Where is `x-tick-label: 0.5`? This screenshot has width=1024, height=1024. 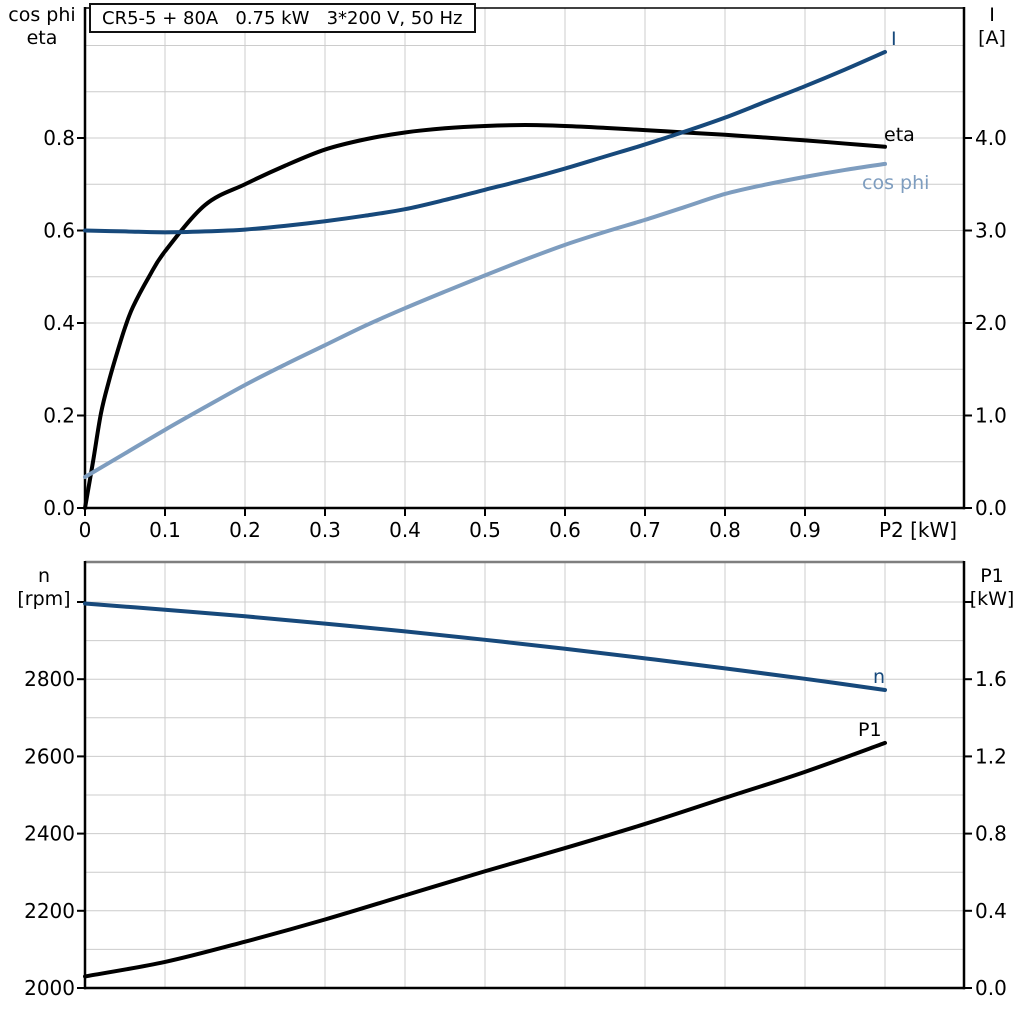
x-tick-label: 0.5 is located at coordinates (485, 530).